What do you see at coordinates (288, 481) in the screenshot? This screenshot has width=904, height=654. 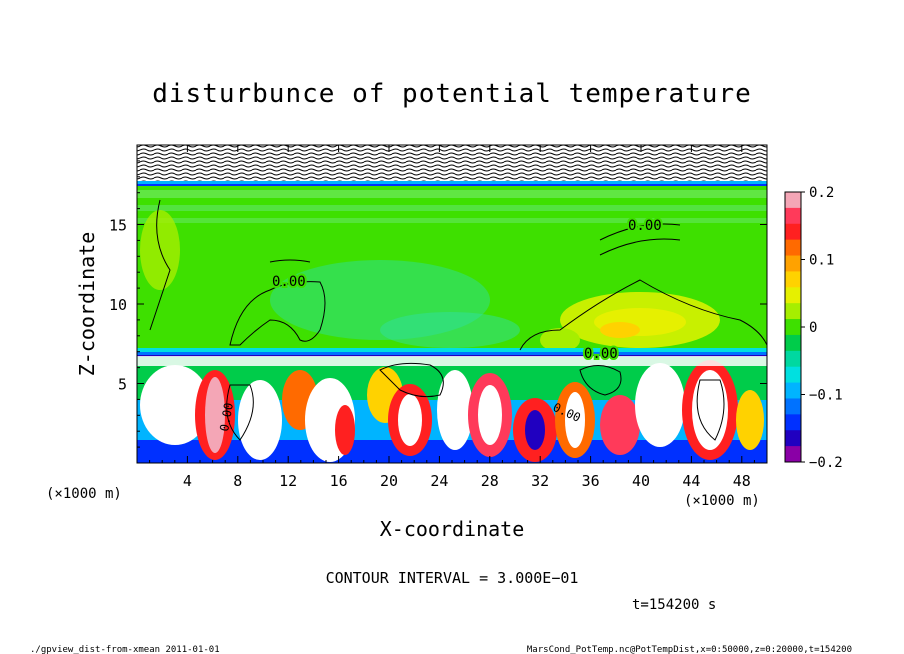 I see `x-tick-label: 12` at bounding box center [288, 481].